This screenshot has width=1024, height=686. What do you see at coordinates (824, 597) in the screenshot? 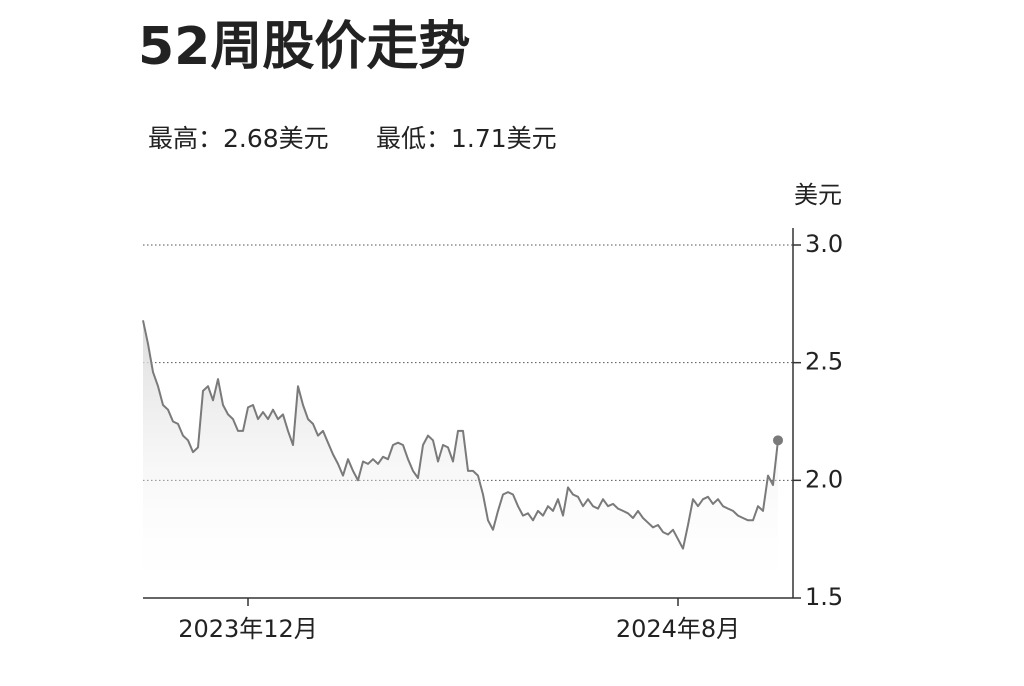
I see `y-tick-label: 1.5` at bounding box center [824, 597].